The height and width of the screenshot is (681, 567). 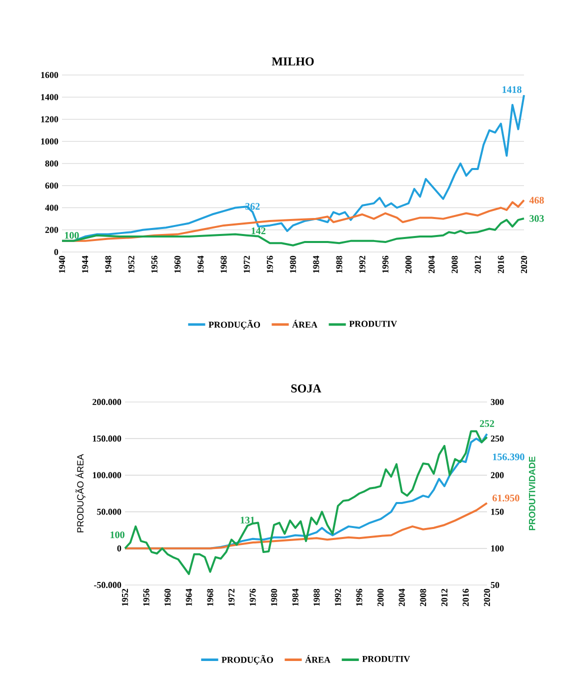 I want to click on y2-axis-title: PRODUTIVIDADE, so click(x=532, y=493).